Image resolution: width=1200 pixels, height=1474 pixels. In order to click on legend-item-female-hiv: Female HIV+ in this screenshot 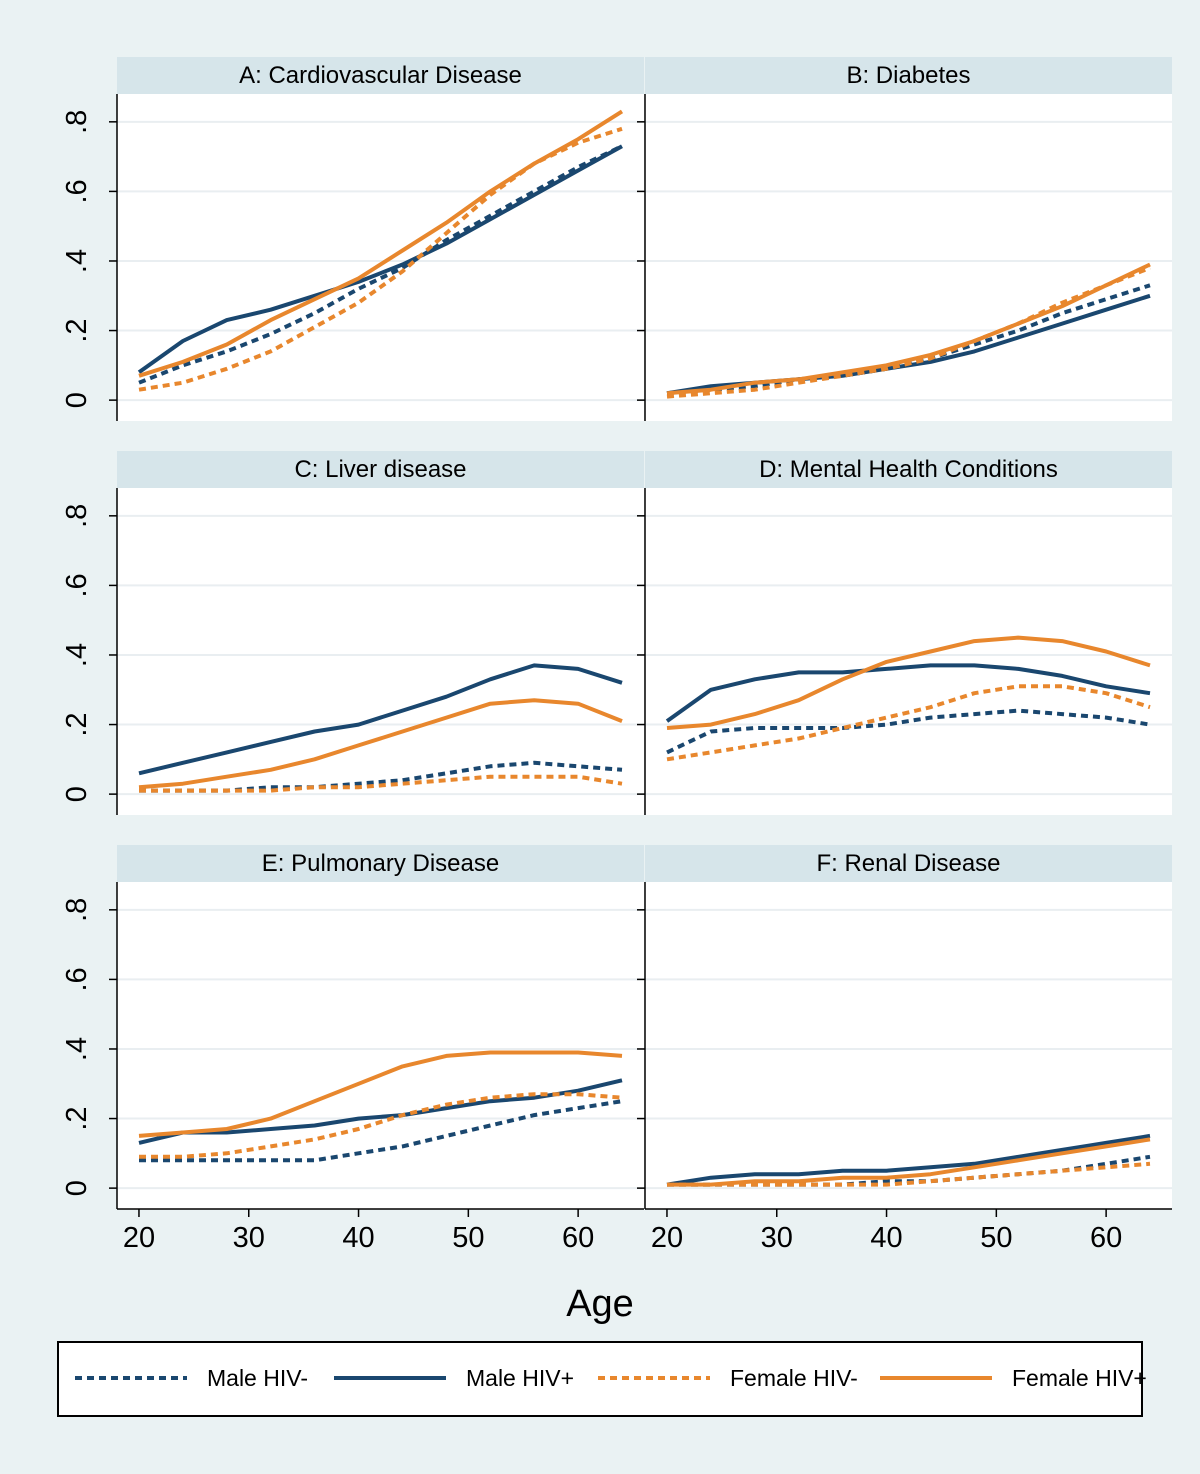, I will do `click(1013, 1378)`.